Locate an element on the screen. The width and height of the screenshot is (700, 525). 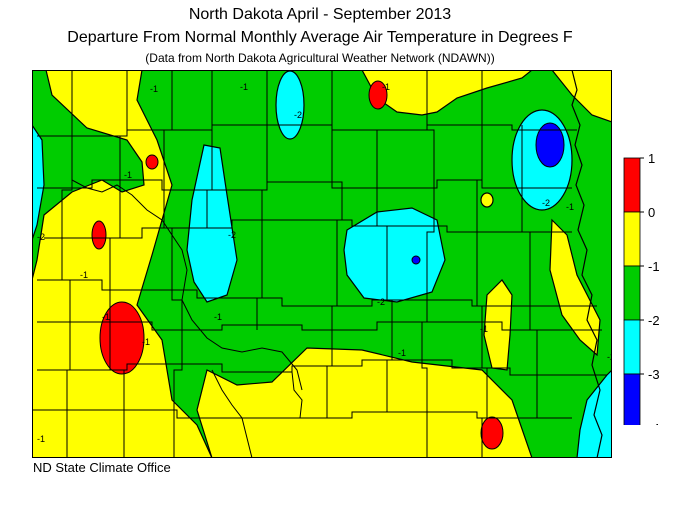
red-west-small is located at coordinates (99, 235).